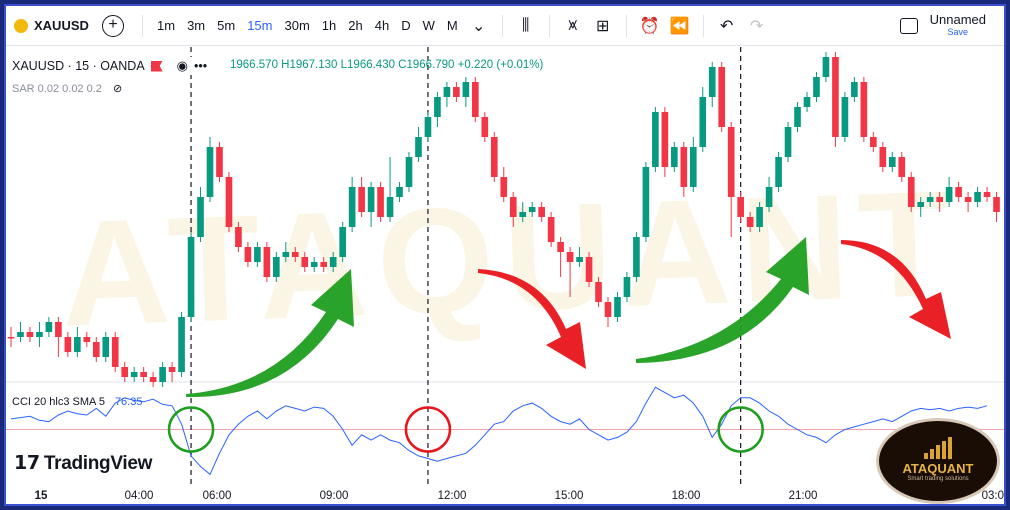 The height and width of the screenshot is (510, 1010). What do you see at coordinates (382, 25) in the screenshot?
I see `interval-4h: 4h` at bounding box center [382, 25].